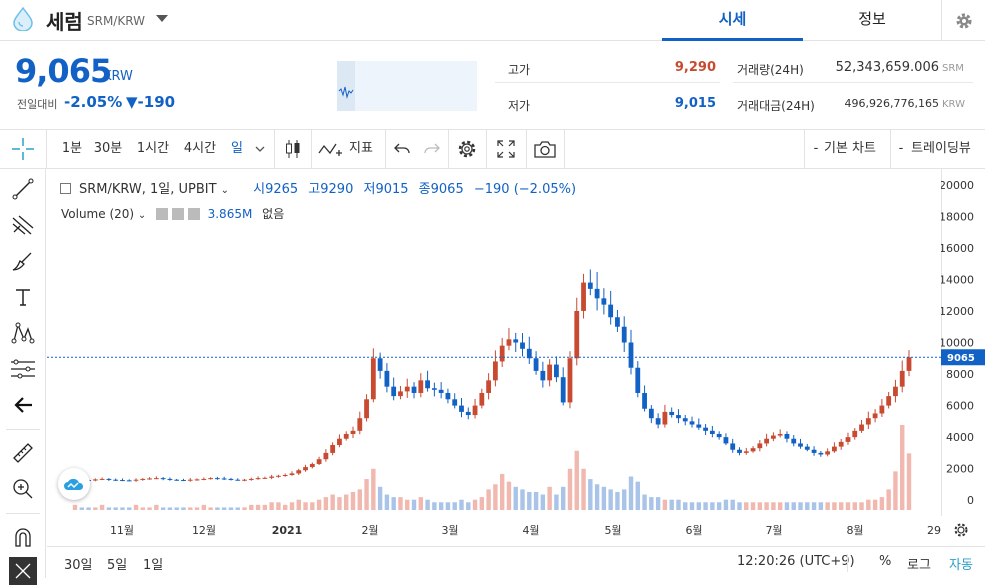 The width and height of the screenshot is (985, 585). What do you see at coordinates (153, 565) in the screenshot?
I see `range-1d: 1일` at bounding box center [153, 565].